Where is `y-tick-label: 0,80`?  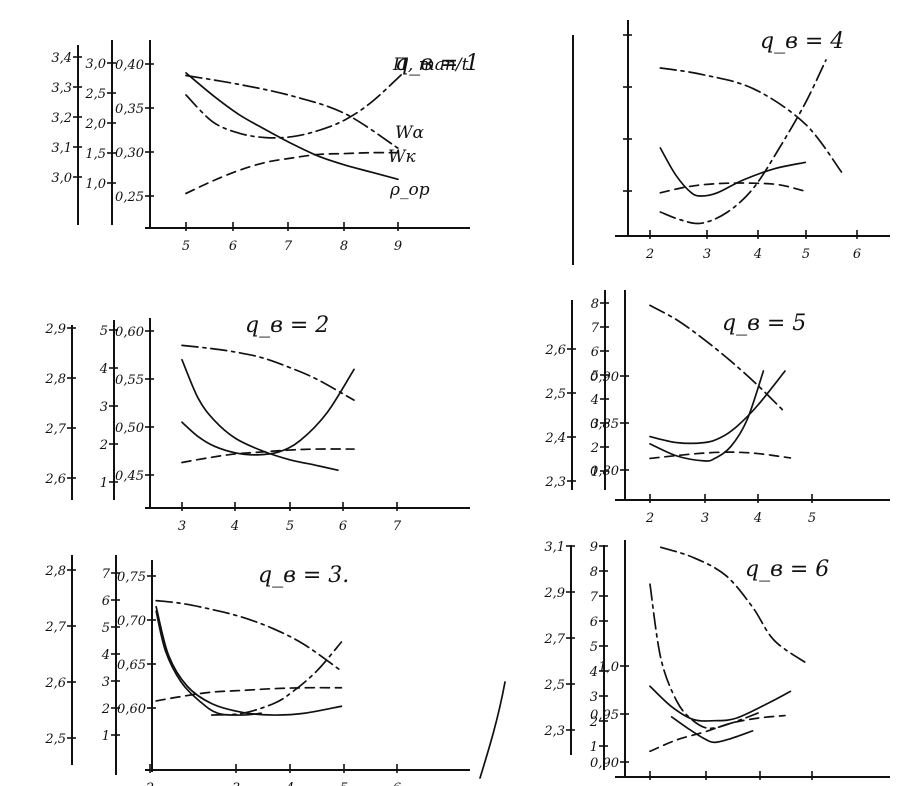
y-tick-label: 0,80 is located at coordinates (604, 471).